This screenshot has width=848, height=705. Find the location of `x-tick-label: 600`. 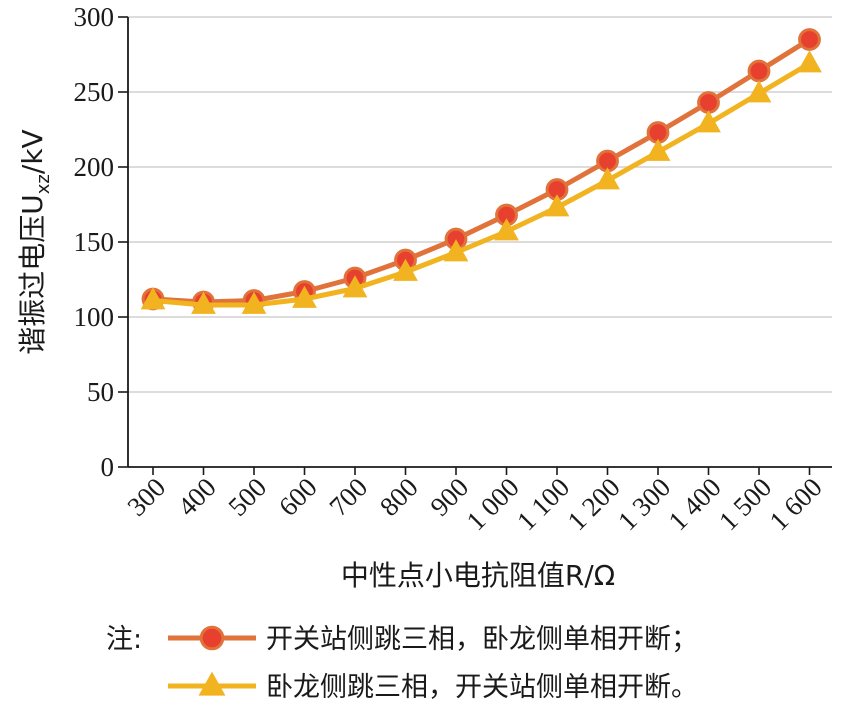

x-tick-label: 600 is located at coordinates (298, 497).